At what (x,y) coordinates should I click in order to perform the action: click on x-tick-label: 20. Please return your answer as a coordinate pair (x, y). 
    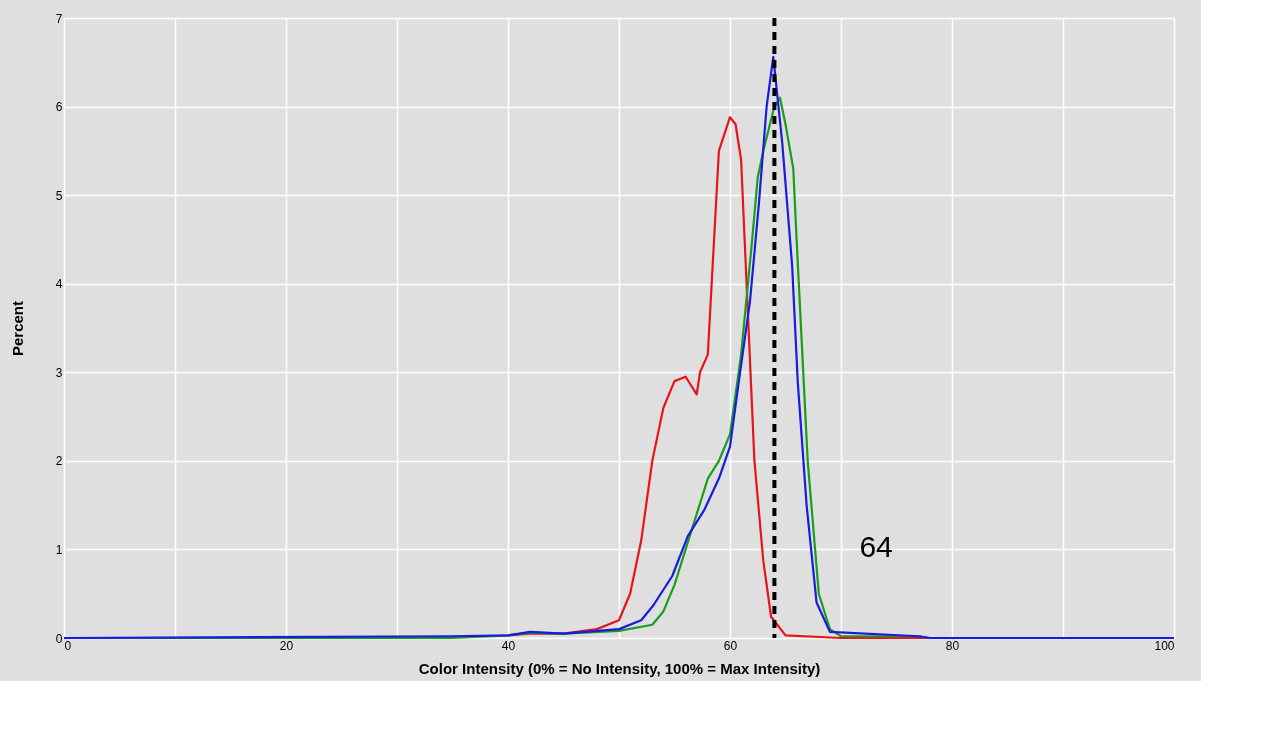
    Looking at the image, I should click on (286, 645).